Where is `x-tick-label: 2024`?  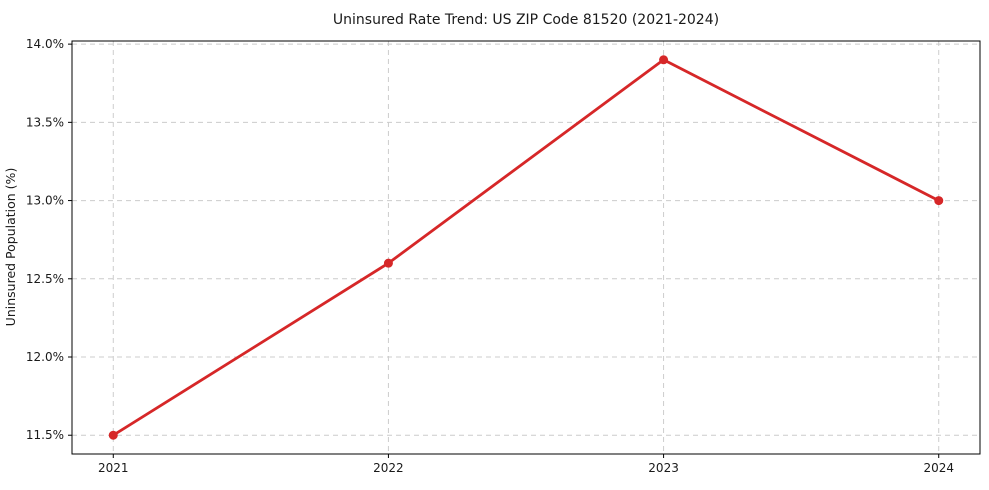
x-tick-label: 2024 is located at coordinates (938, 468).